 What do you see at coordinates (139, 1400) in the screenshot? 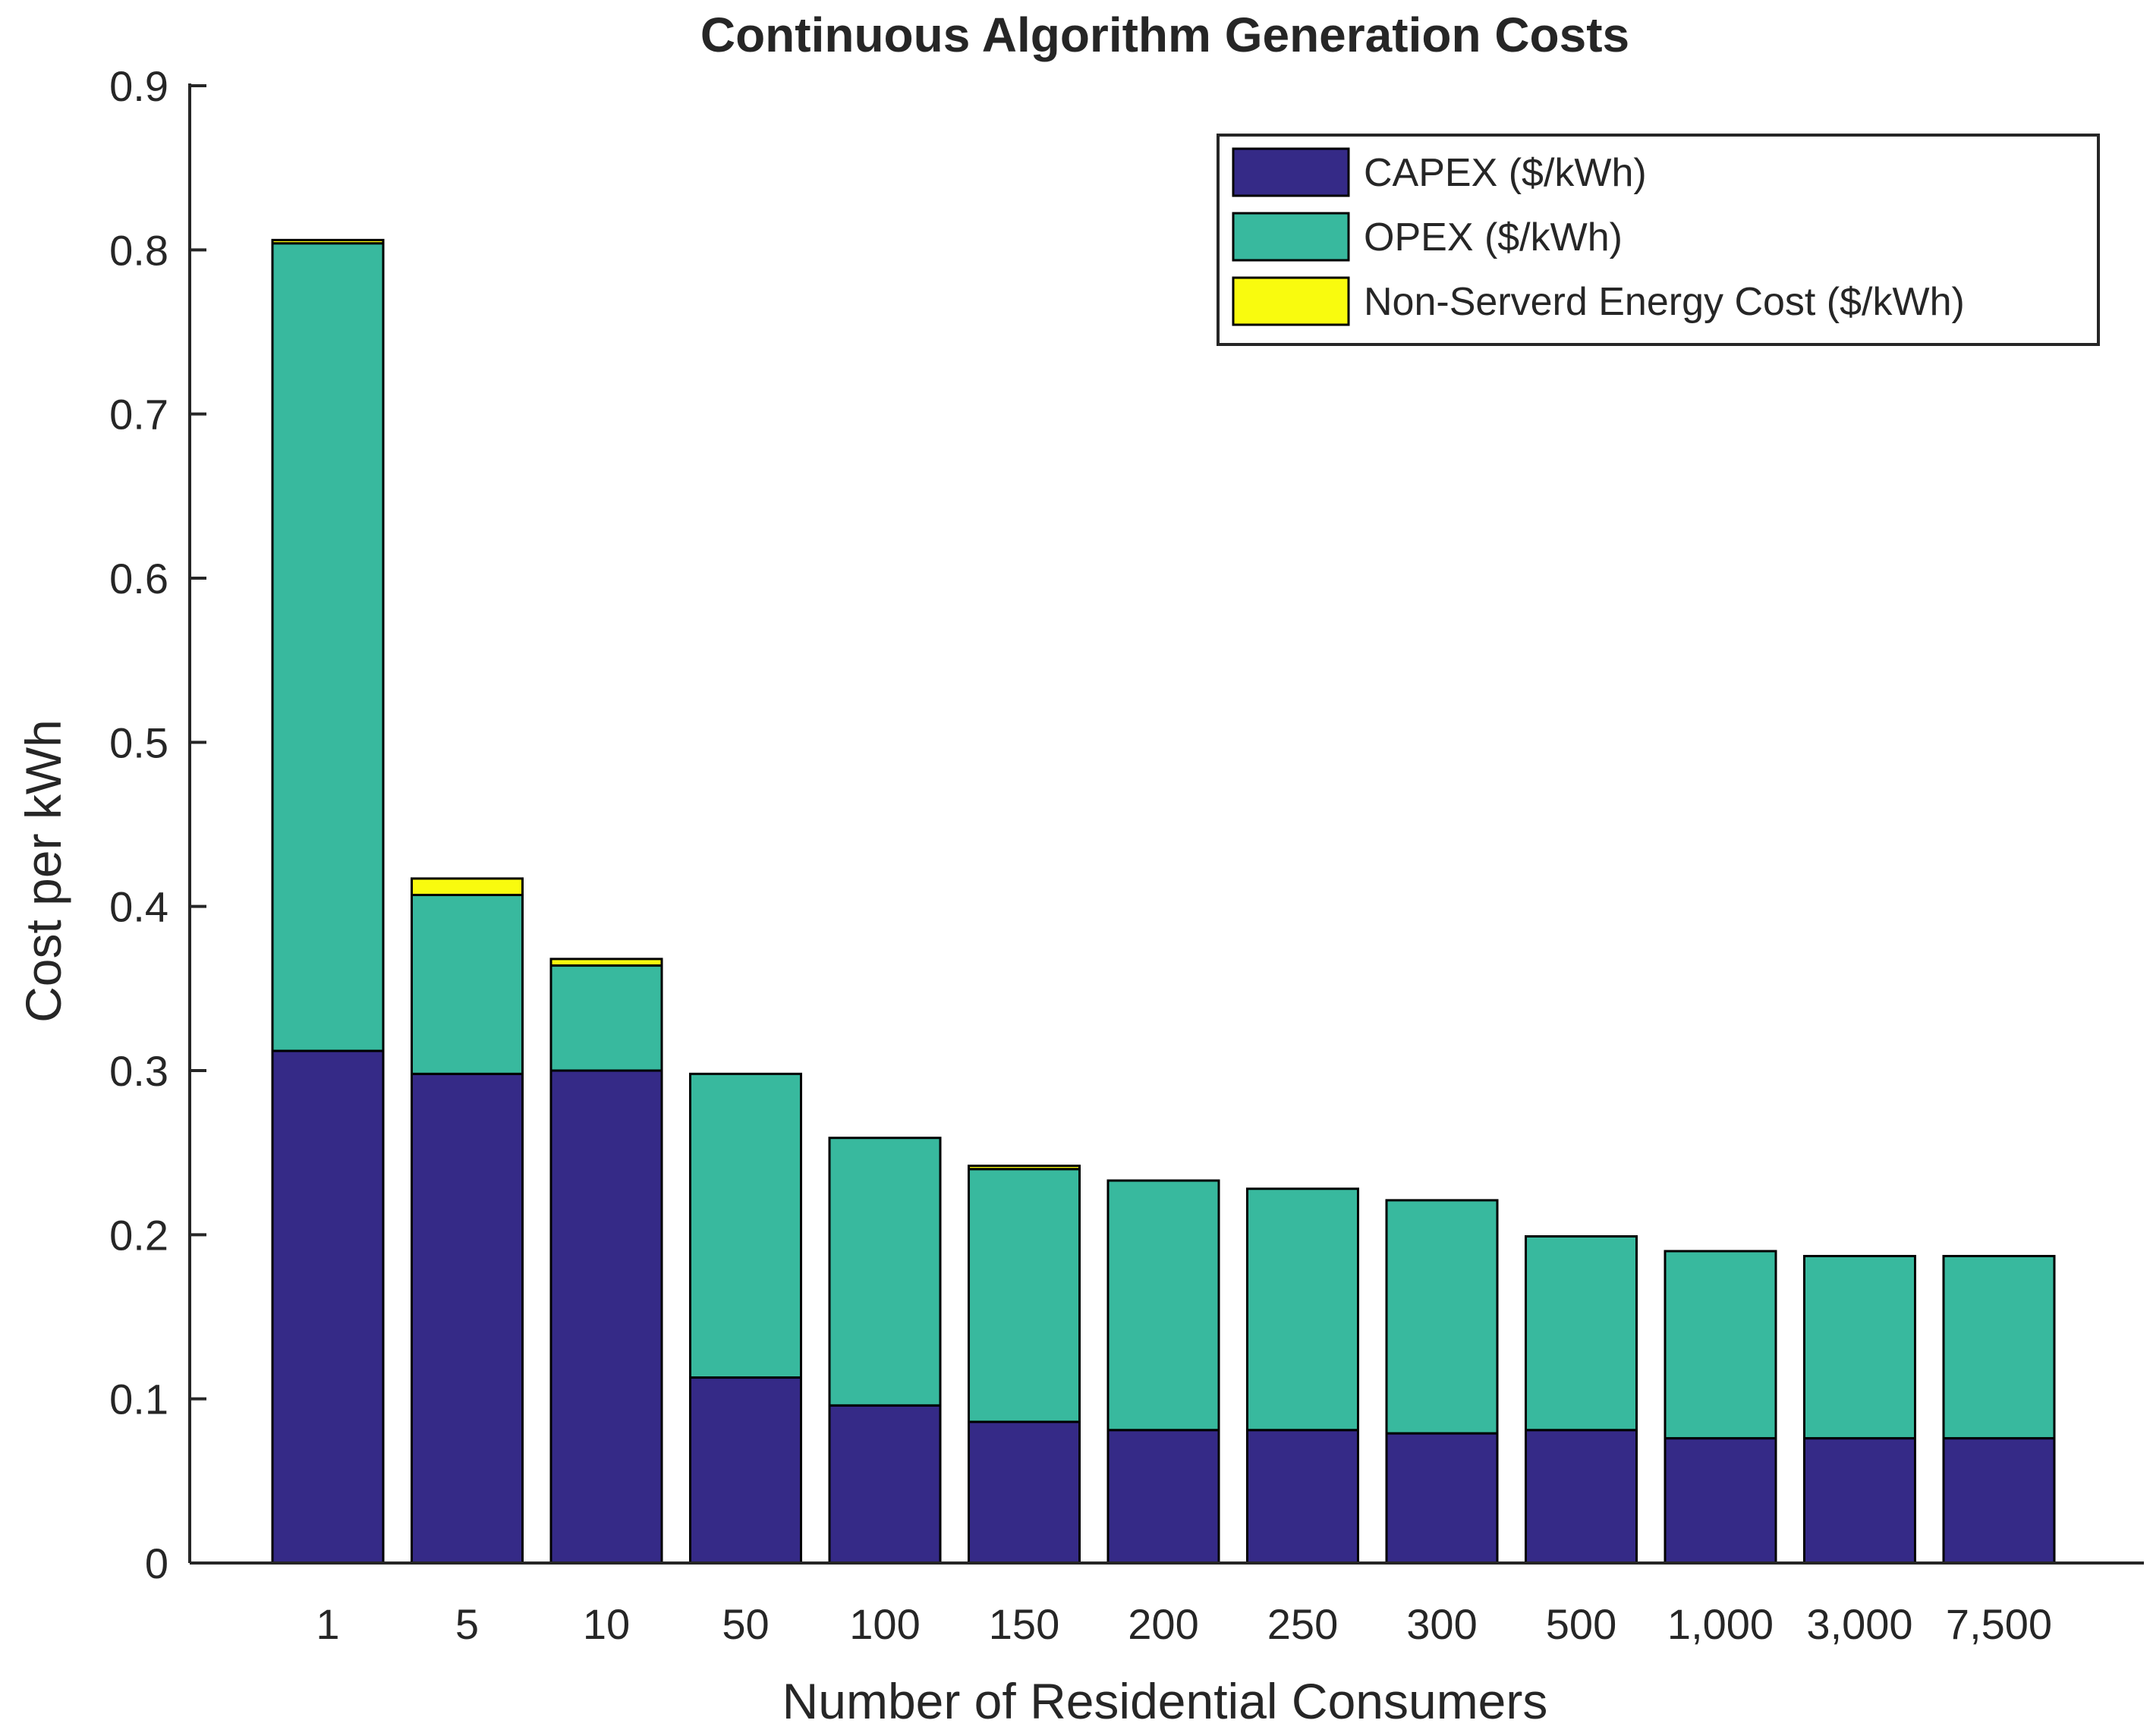
I see `y-tick-label: 0.1` at bounding box center [139, 1400].